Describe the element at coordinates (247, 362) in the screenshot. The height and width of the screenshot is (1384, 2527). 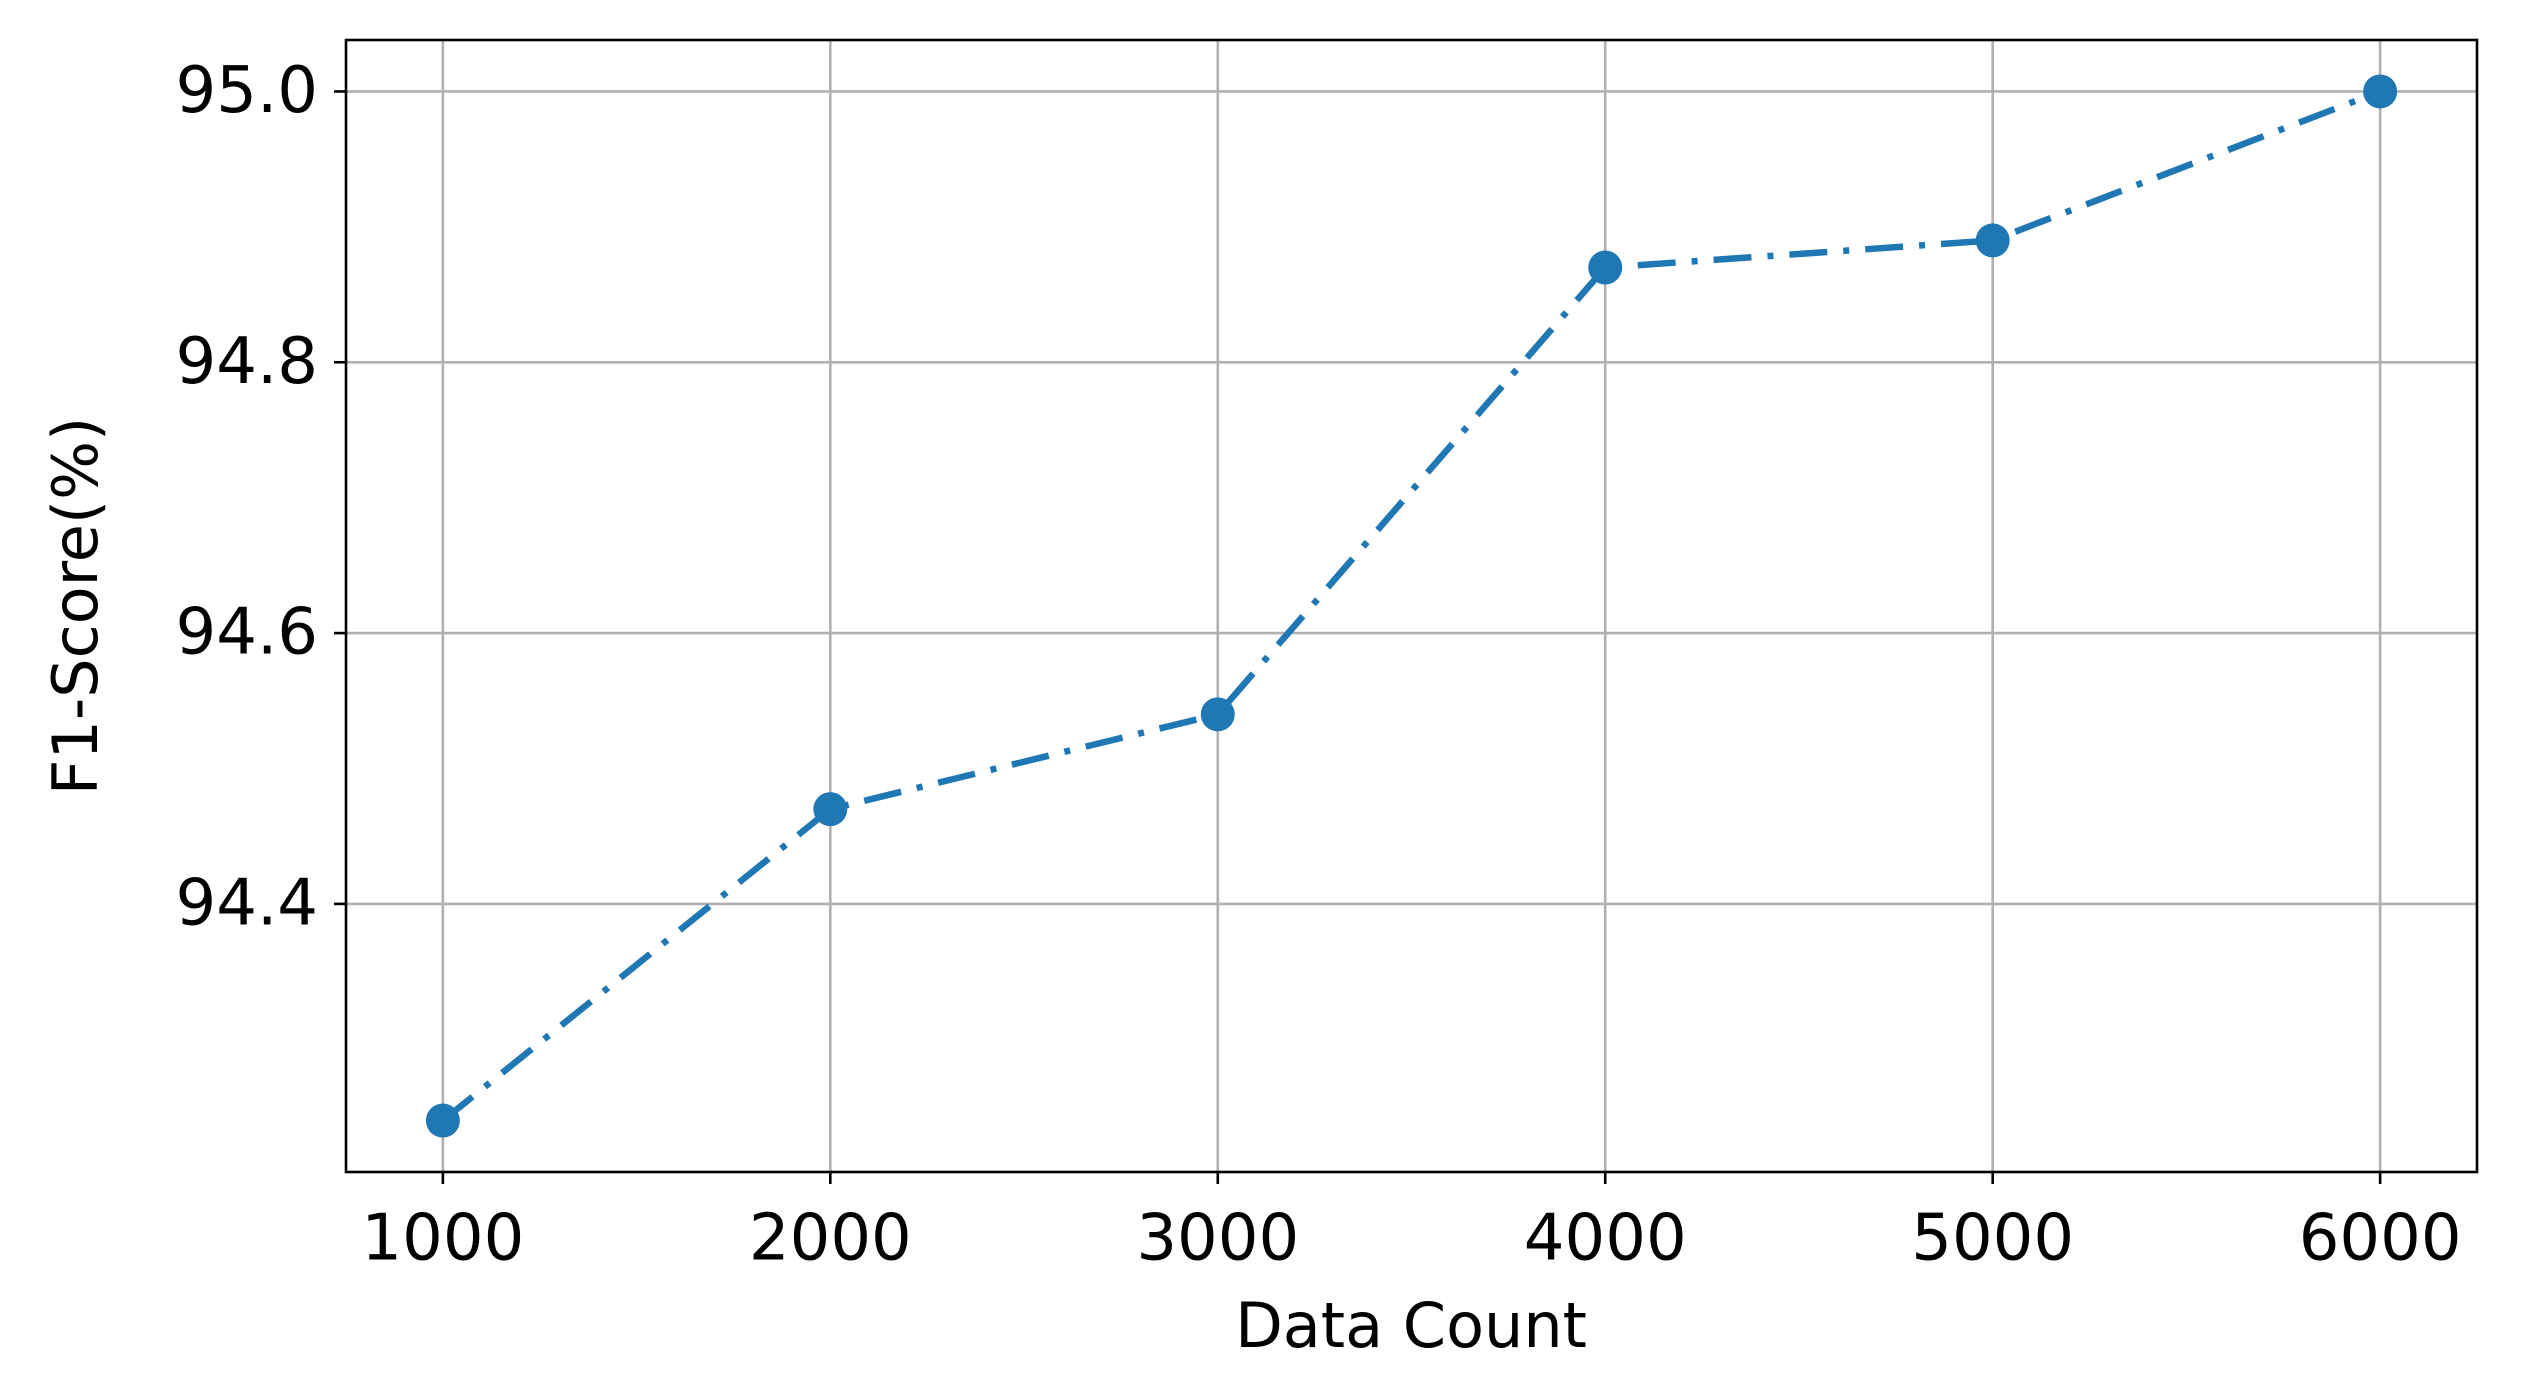
I see `y-tick-label: 94.8` at that location.